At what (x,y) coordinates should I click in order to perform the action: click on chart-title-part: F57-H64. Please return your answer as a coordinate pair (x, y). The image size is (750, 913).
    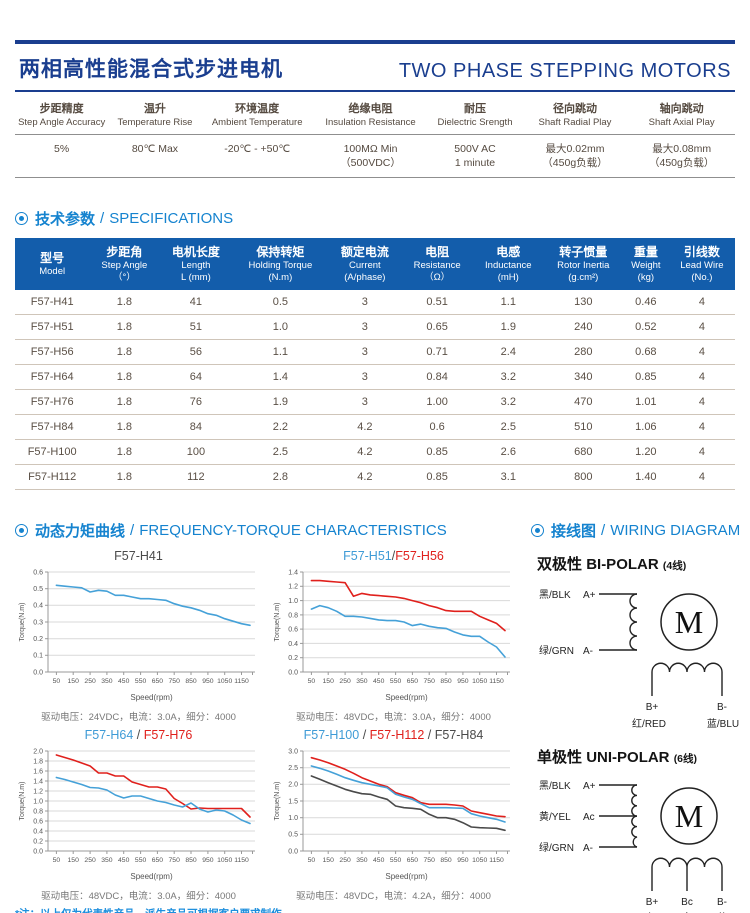
    Looking at the image, I should click on (109, 735).